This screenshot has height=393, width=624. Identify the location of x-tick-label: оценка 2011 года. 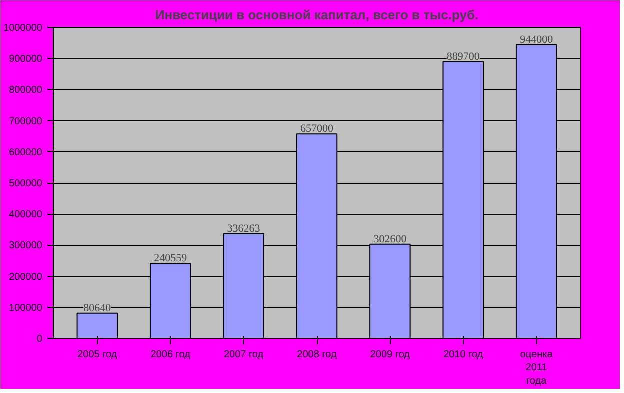
(537, 368).